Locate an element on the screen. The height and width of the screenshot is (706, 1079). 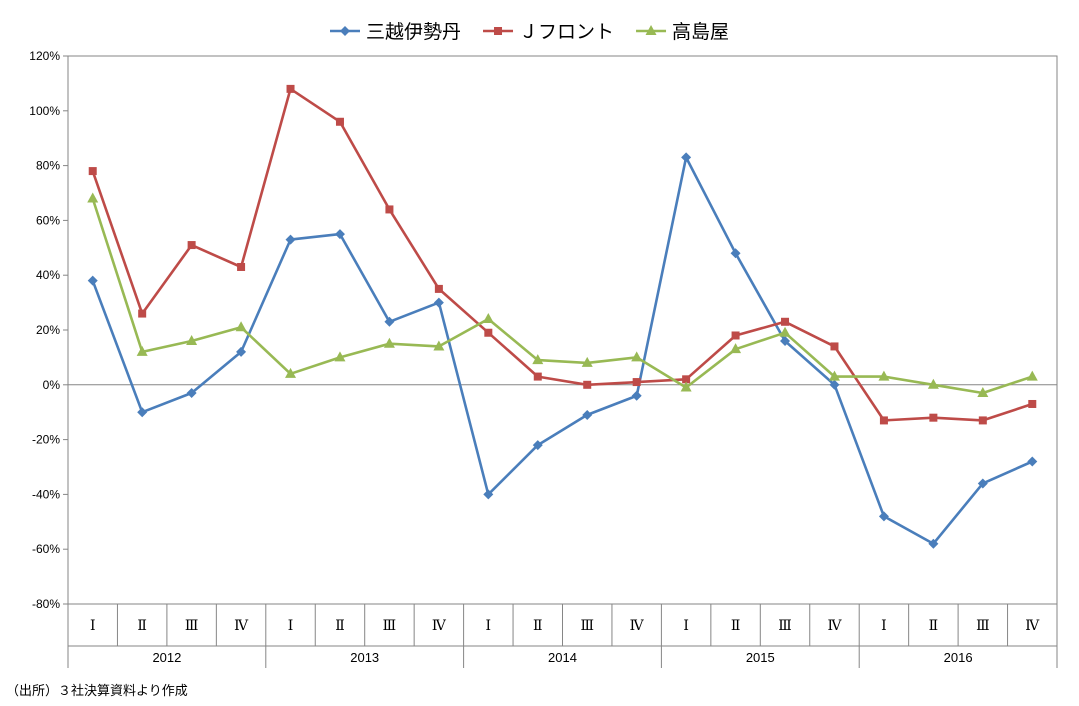
legend-label: Ｊフロント is located at coordinates (566, 32).